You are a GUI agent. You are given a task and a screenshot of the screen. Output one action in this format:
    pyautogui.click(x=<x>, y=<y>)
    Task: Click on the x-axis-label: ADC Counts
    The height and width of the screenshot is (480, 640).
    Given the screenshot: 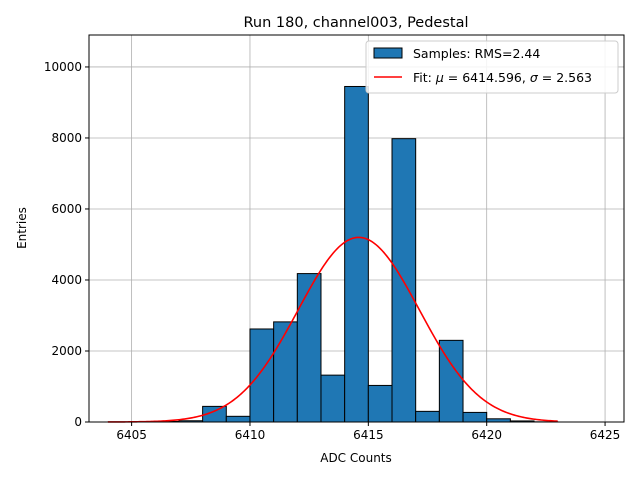 What is the action you would take?
    pyautogui.click(x=356, y=458)
    